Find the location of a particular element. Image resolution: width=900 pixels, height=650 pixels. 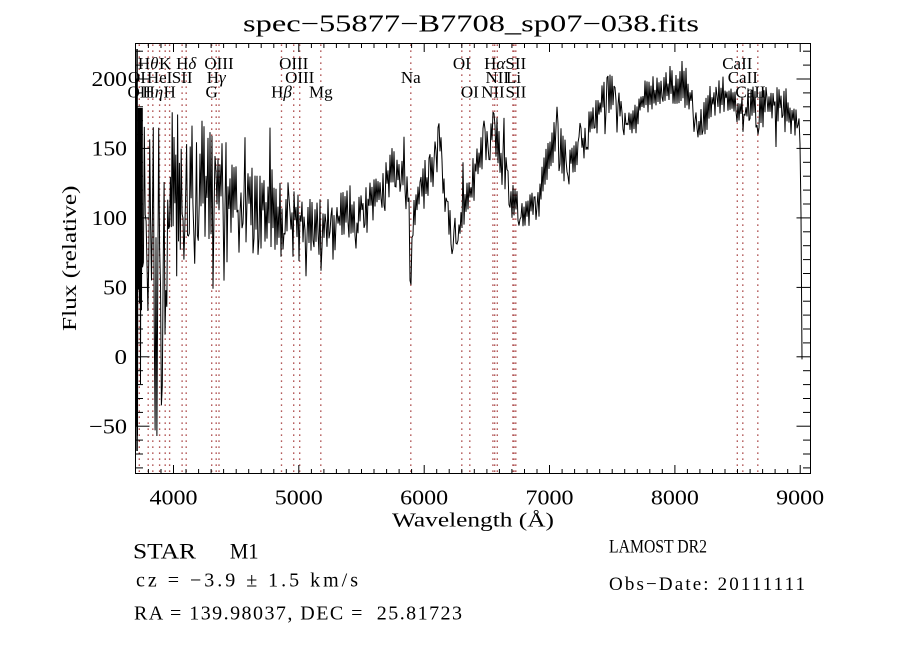

svg-text: 6000 is located at coordinates (424, 498).